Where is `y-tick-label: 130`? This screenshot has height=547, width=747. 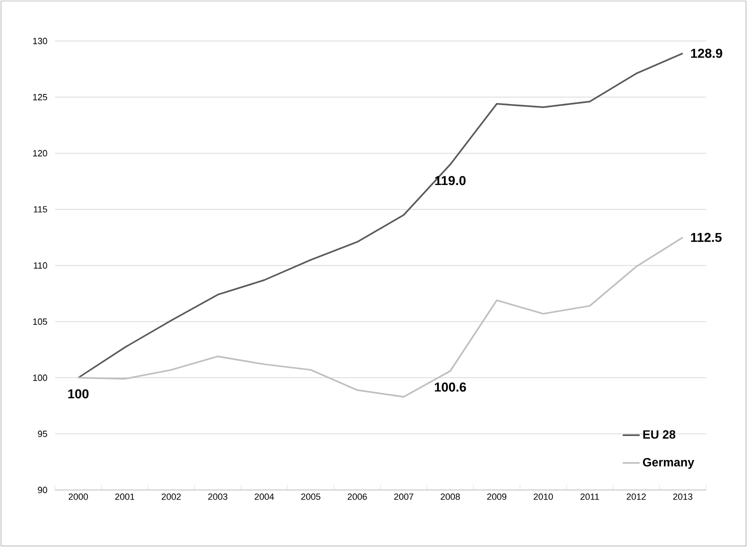 y-tick-label: 130 is located at coordinates (40, 41).